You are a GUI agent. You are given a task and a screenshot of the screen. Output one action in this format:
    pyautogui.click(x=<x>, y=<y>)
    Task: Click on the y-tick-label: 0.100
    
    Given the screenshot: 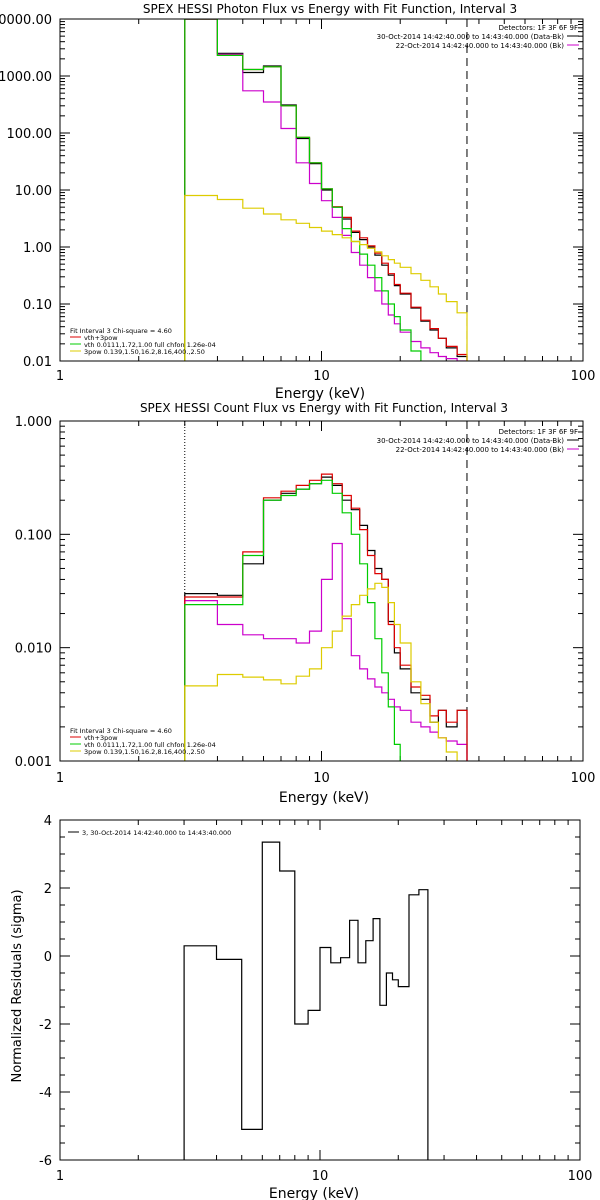 What is the action you would take?
    pyautogui.click(x=33, y=535)
    